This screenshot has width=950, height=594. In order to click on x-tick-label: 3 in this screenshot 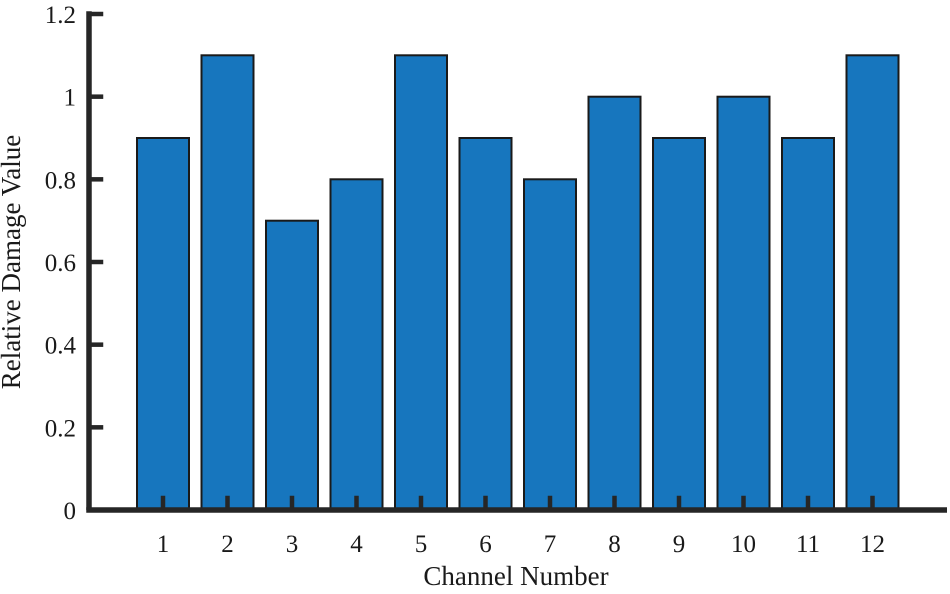, I will do `click(292, 544)`.